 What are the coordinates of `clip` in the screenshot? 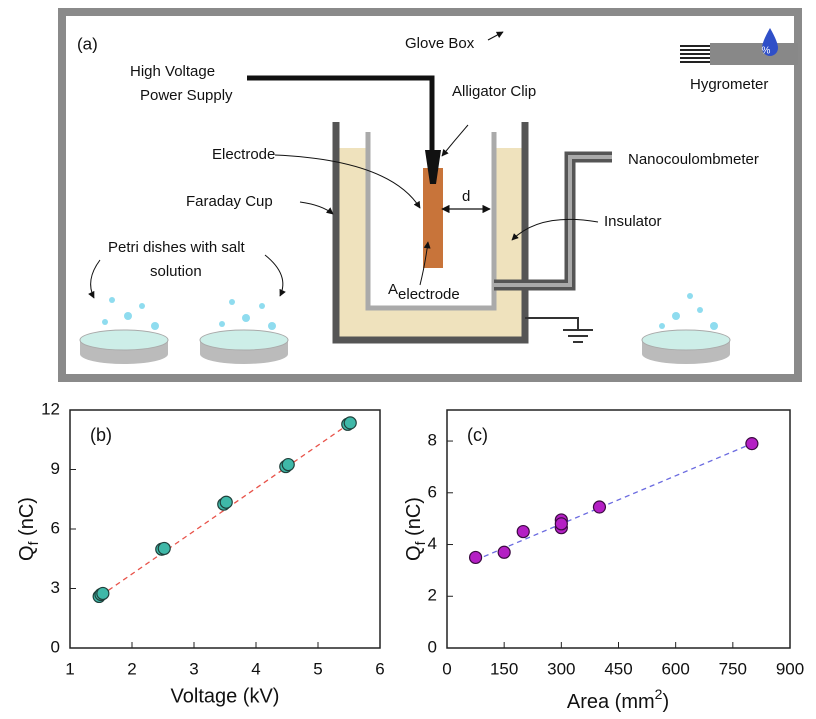 It's located at (433, 167).